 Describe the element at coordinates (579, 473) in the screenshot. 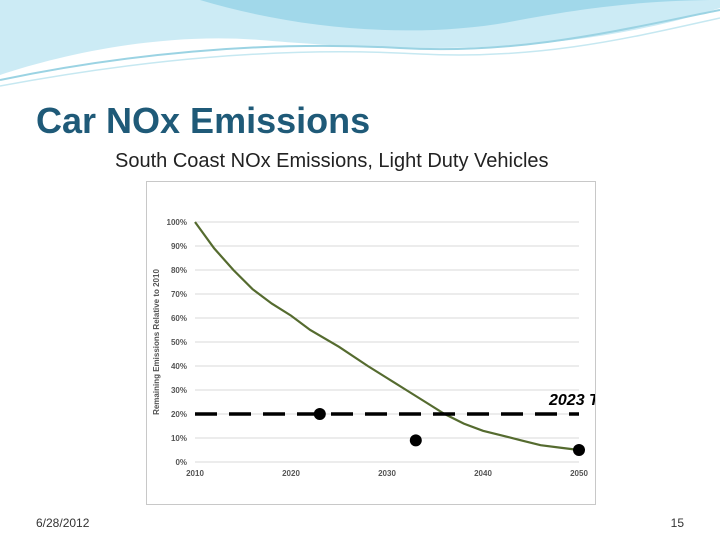

I see `x-tick-label: 2050` at that location.